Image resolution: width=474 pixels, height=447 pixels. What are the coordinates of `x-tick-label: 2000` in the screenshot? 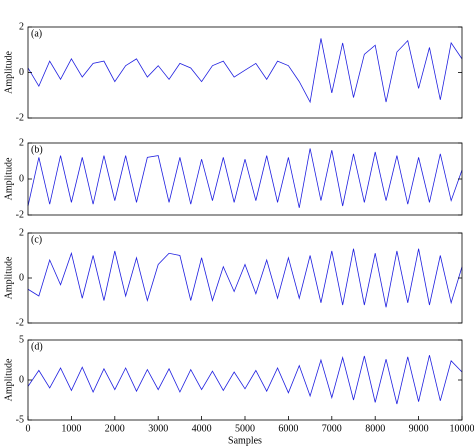 It's located at (115, 428).